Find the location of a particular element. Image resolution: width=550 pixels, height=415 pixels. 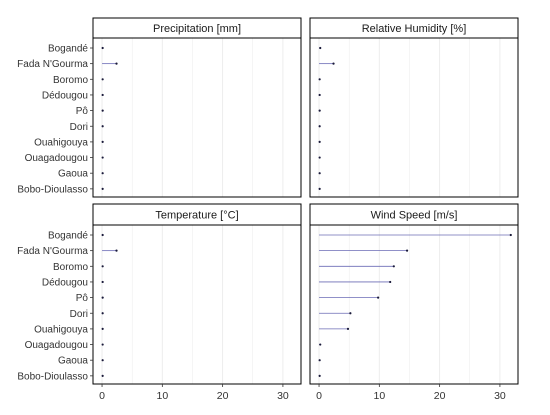

facet-strip-label: Wind Speed [m/s] is located at coordinates (414, 216).